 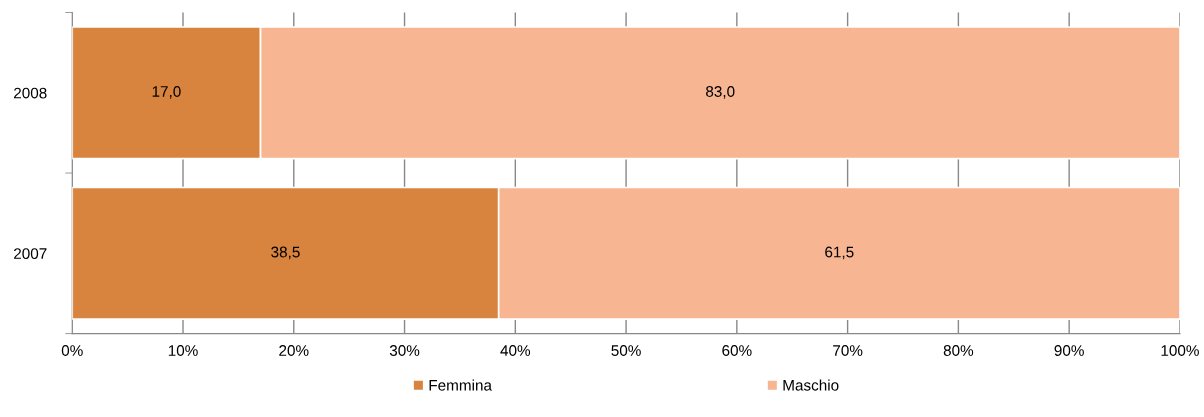 What do you see at coordinates (626, 350) in the screenshot?
I see `x-tick-label: 50%` at bounding box center [626, 350].